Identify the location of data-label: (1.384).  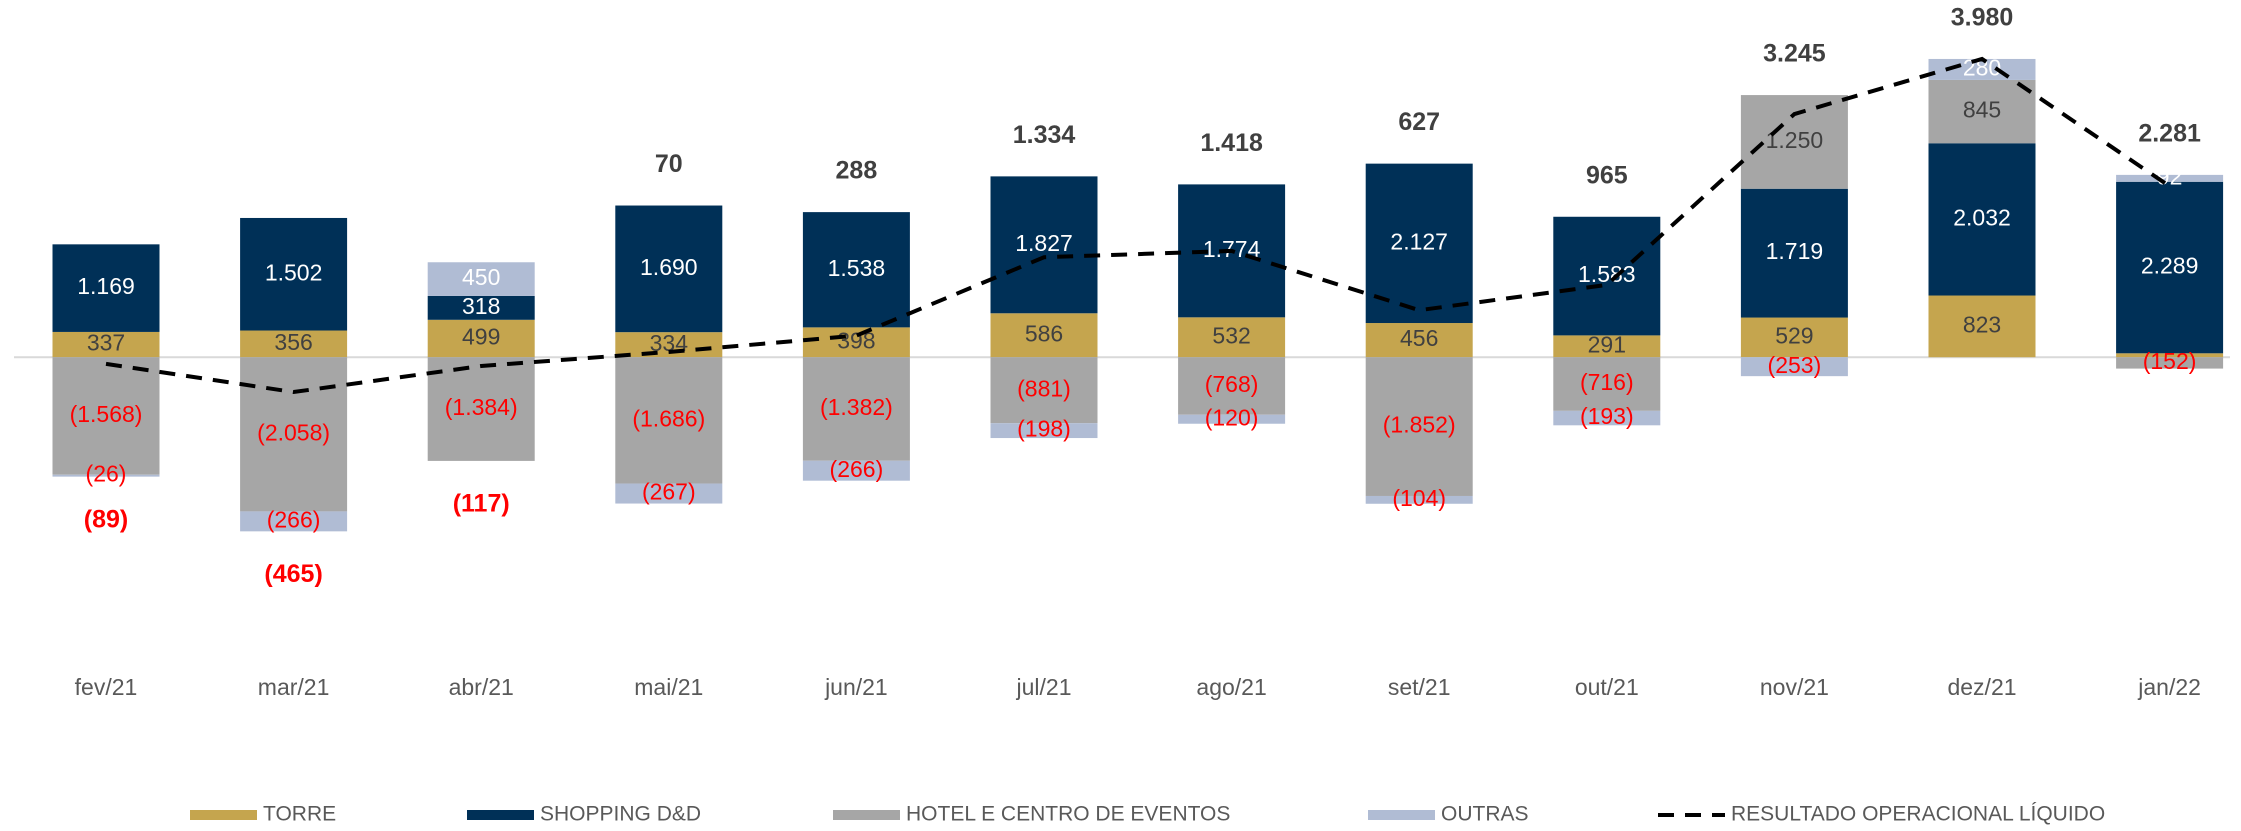
(481, 407).